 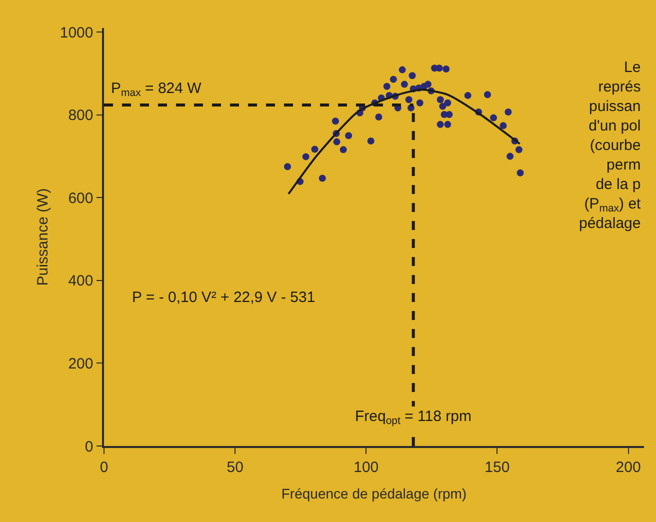 I want to click on y-tick-label: 200, so click(x=81, y=363).